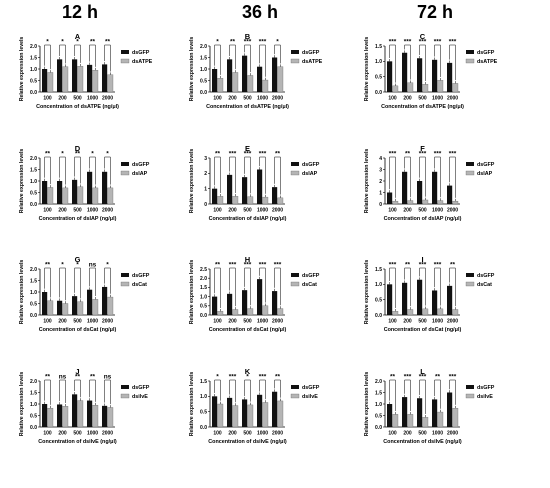  Describe the element at coordinates (422, 259) in the screenshot. I see `panel-letter: I` at that location.